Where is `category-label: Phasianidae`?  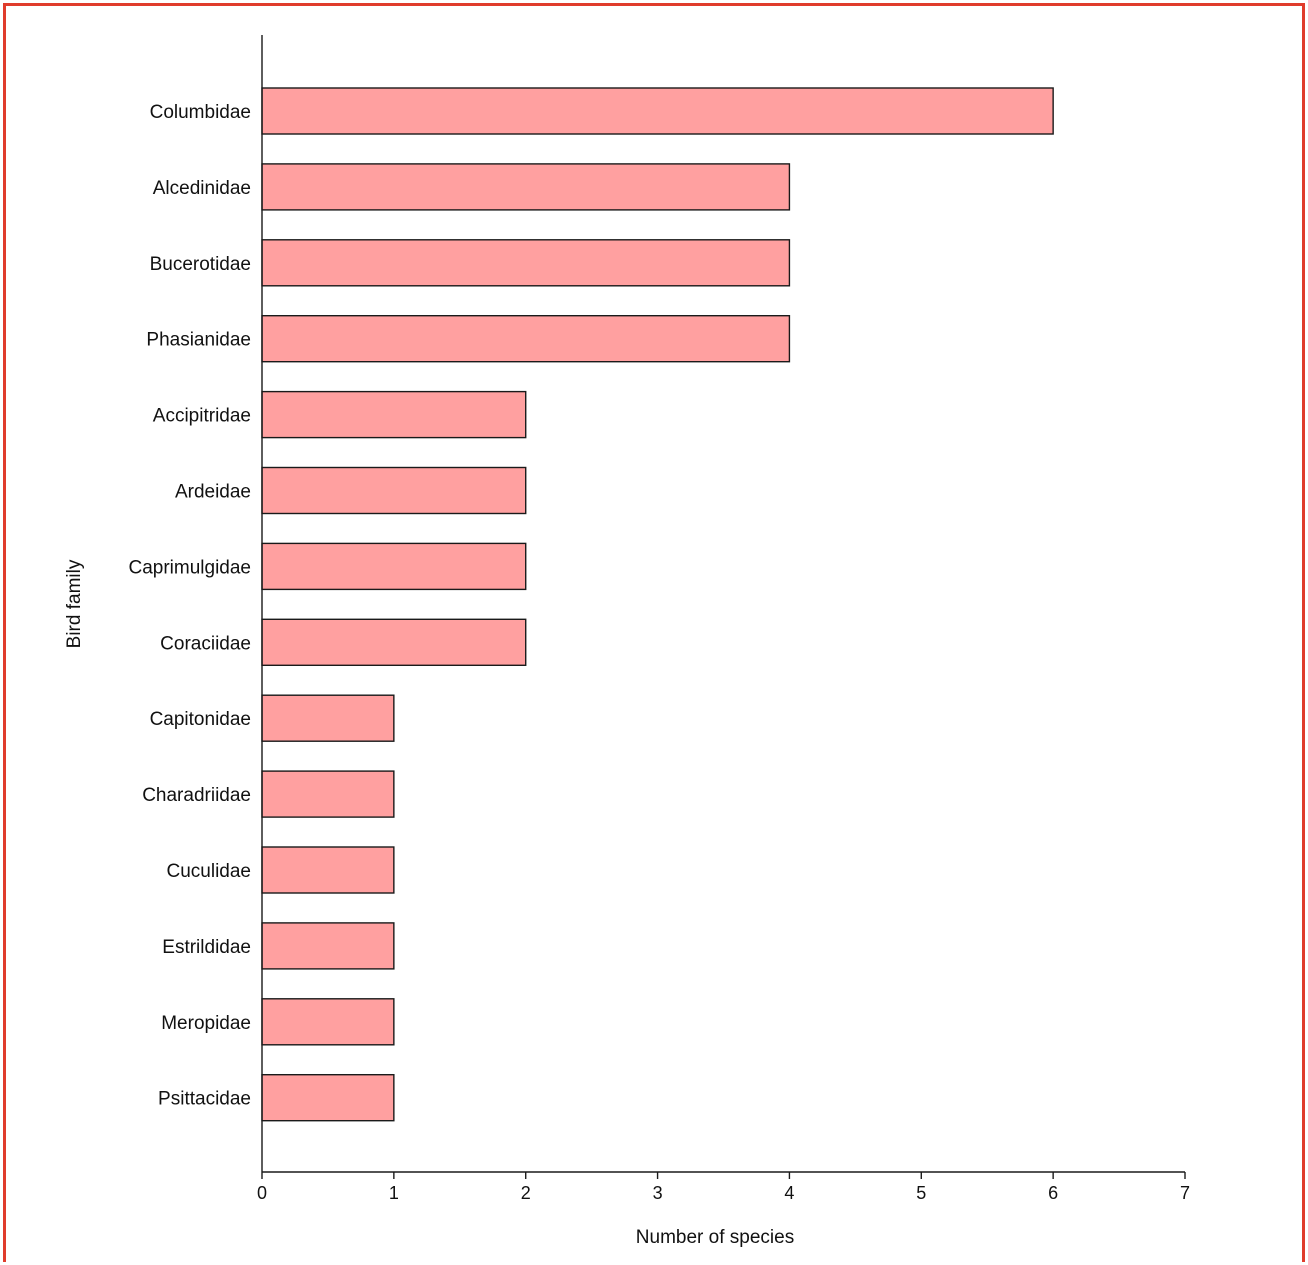 category-label: Phasianidae is located at coordinates (198, 340).